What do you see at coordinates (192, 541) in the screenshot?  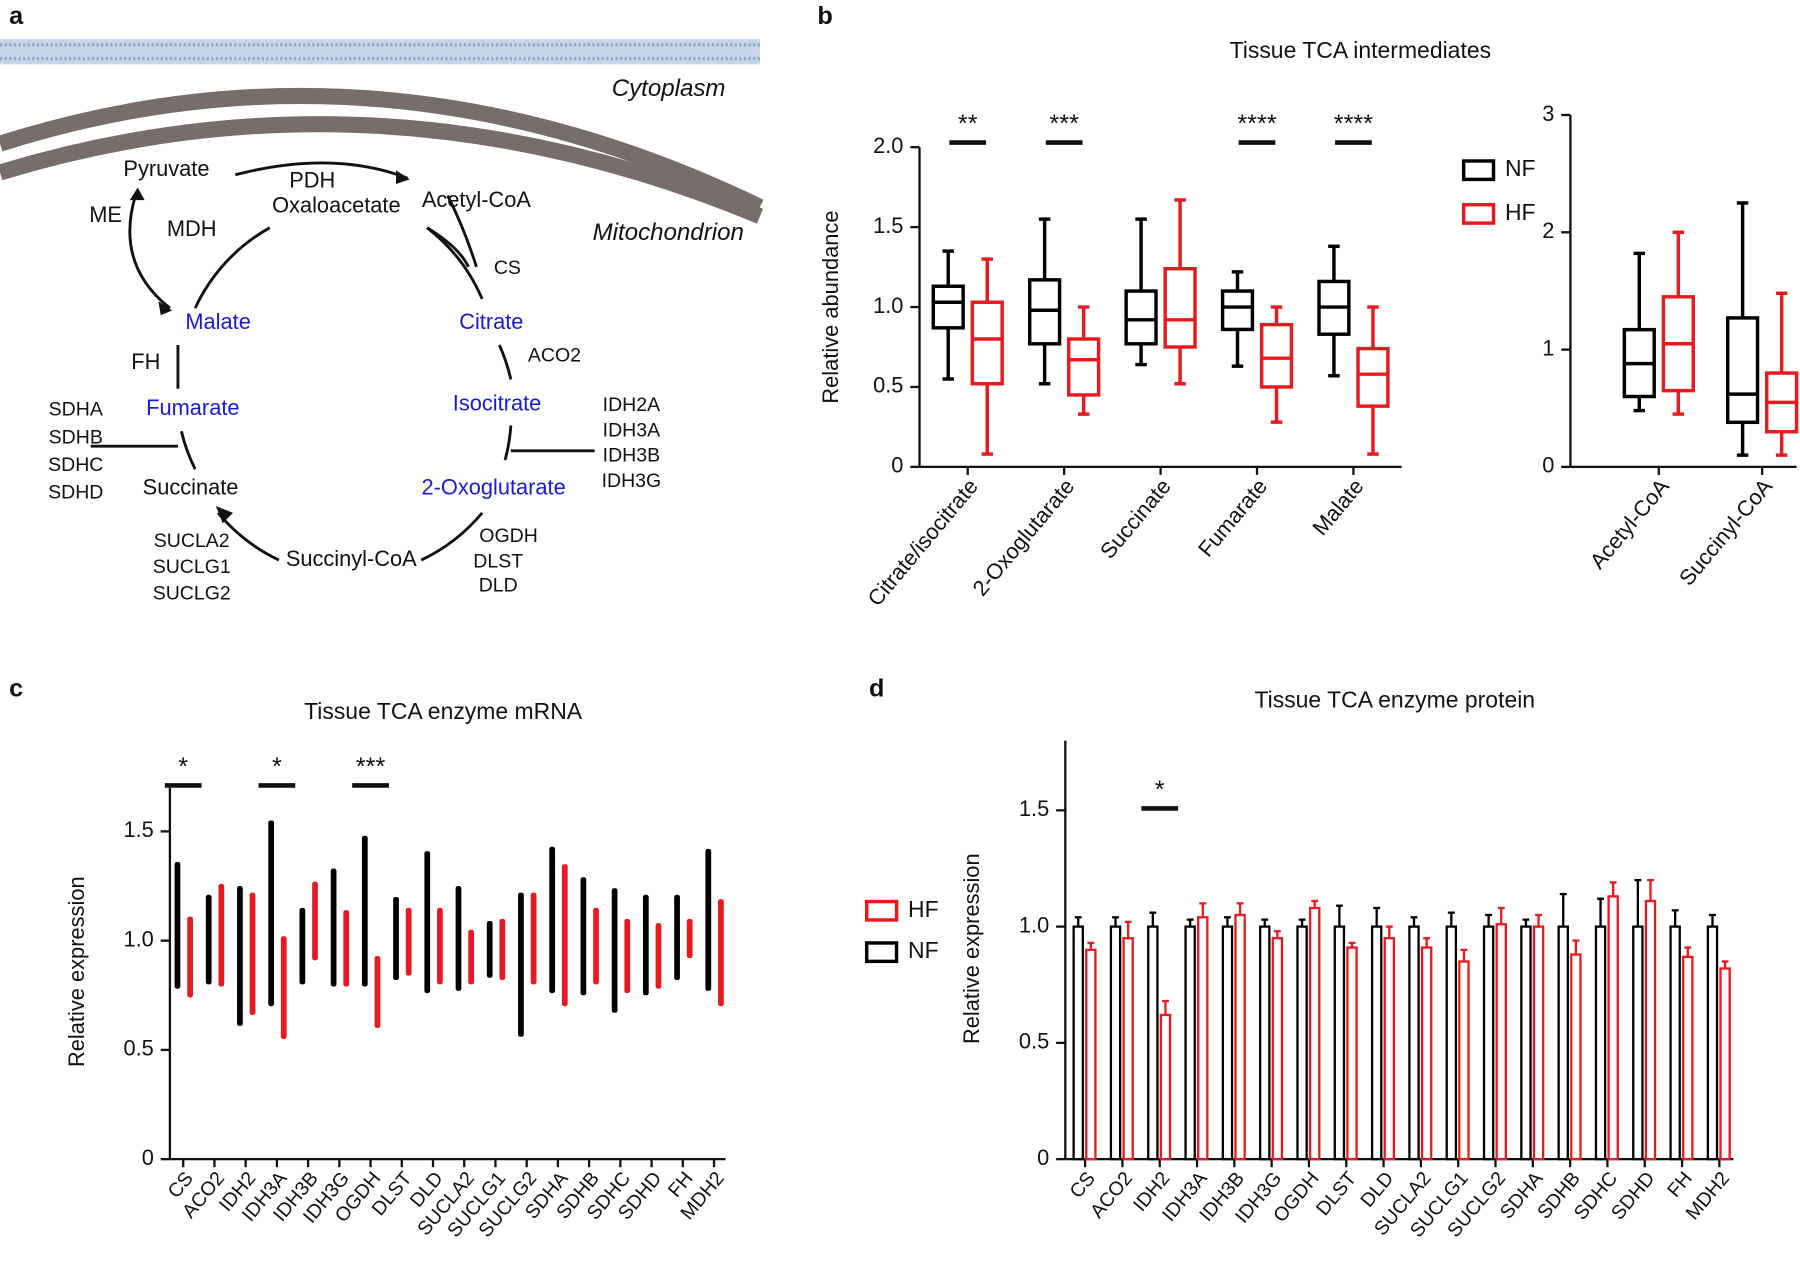 I see `diagram-label: SUCLA2` at bounding box center [192, 541].